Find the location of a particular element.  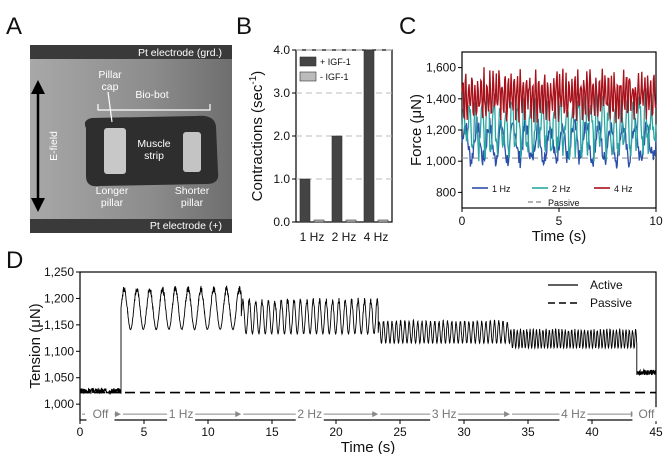

x-tick-label: 2 Hz is located at coordinates (344, 237).